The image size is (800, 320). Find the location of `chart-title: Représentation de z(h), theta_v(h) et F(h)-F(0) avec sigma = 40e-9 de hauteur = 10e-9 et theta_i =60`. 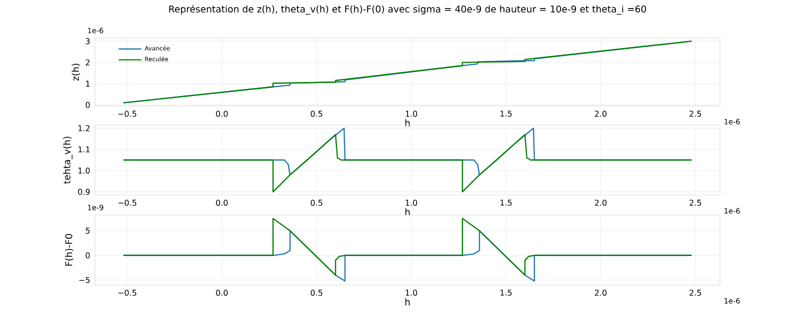

chart-title: Représentation de z(h), theta_v(h) et F(h)-F(0) avec sigma = 40e-9 de hauteur = 10e-9 et theta_i =60 is located at coordinates (407, 9).